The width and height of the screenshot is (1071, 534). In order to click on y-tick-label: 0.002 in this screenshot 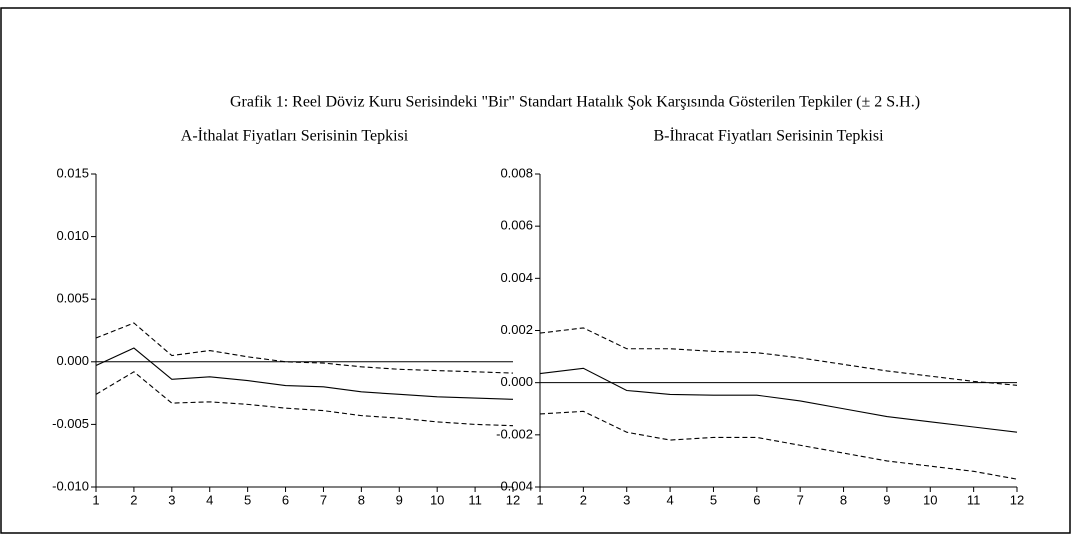, I will do `click(516, 329)`.